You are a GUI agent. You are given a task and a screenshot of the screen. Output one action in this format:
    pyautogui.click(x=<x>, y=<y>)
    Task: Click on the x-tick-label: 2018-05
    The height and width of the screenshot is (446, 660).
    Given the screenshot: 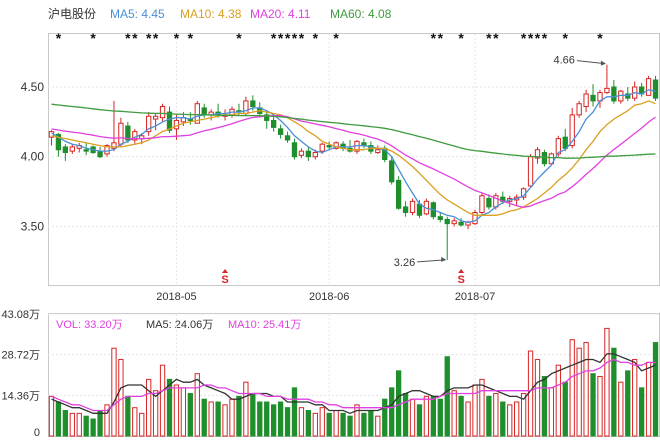 What is the action you would take?
    pyautogui.click(x=176, y=297)
    